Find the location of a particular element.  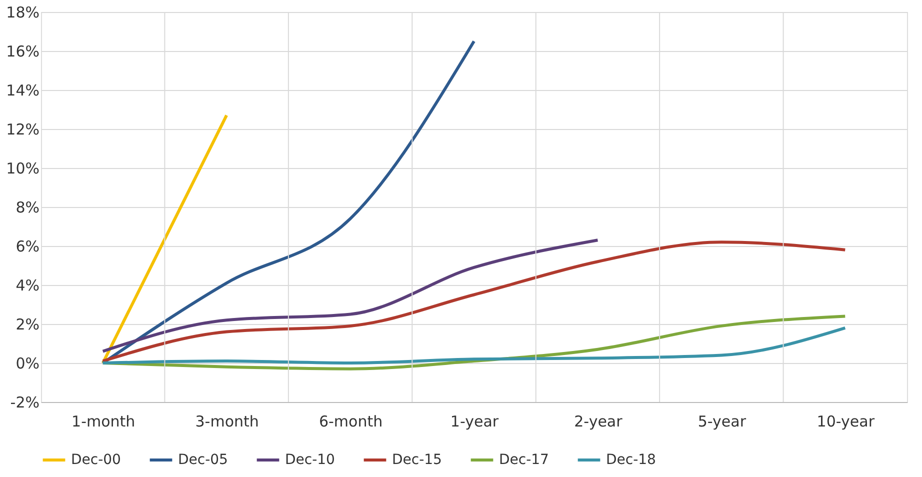

y-tick-label: 16% is located at coordinates (23, 51).